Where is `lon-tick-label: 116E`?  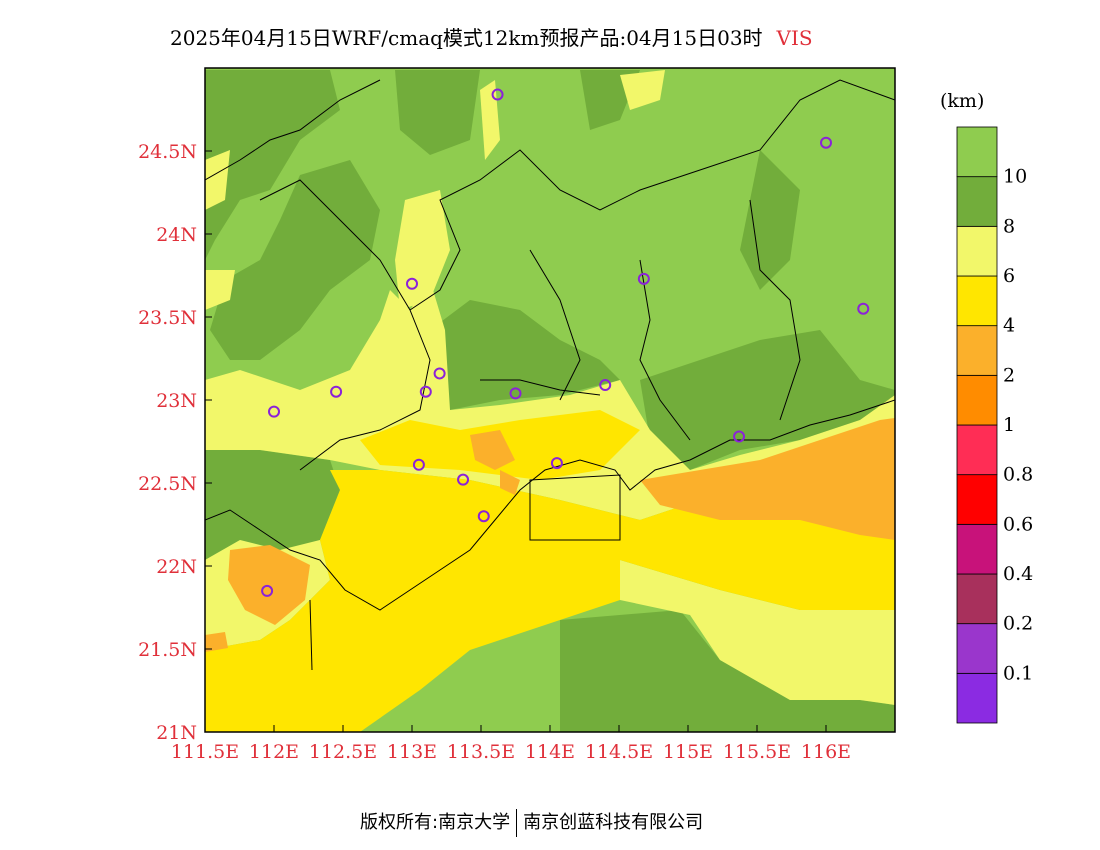 lon-tick-label: 116E is located at coordinates (826, 752).